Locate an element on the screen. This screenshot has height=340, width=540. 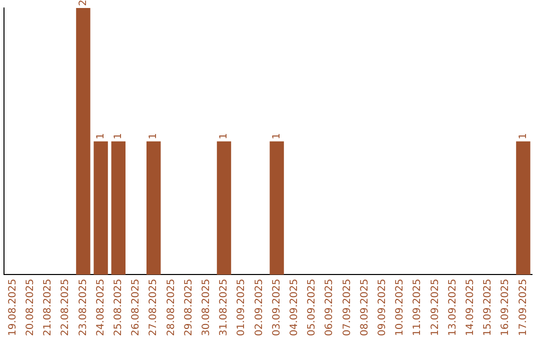
x-tick-label: 15.09.2025 is located at coordinates (488, 307).